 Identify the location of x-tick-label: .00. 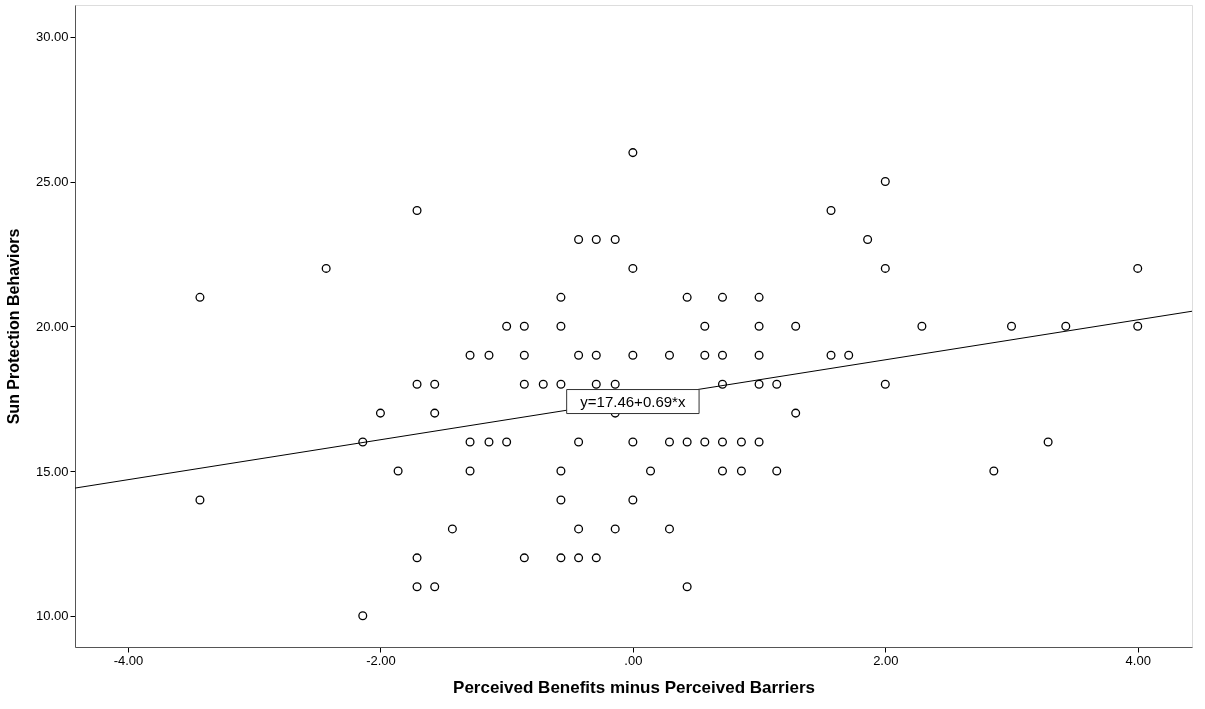
(633, 660).